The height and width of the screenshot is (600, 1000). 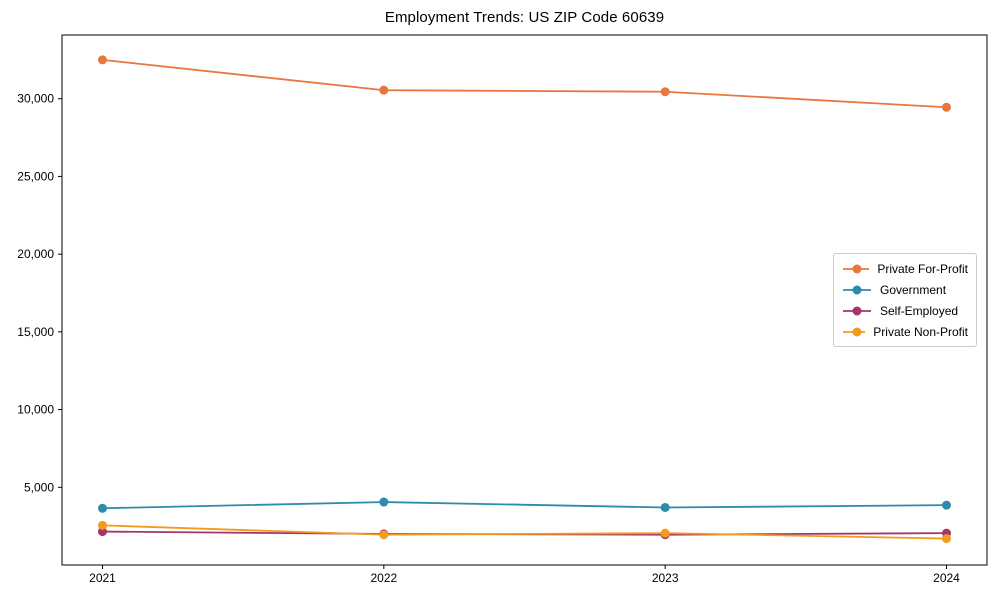 I want to click on series-line-private-for-profit, so click(x=524, y=83).